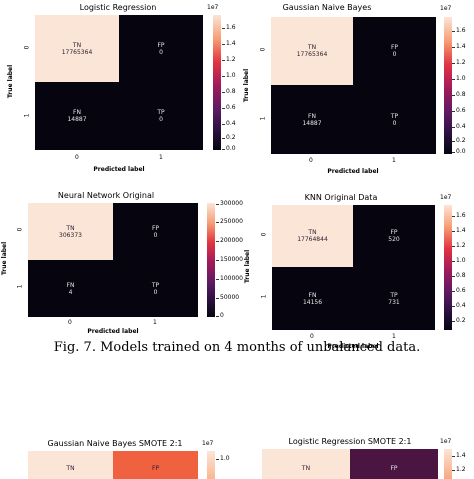  Describe the element at coordinates (459, 94) in the screenshot. I see `colorbar-tick: 0.8` at that location.